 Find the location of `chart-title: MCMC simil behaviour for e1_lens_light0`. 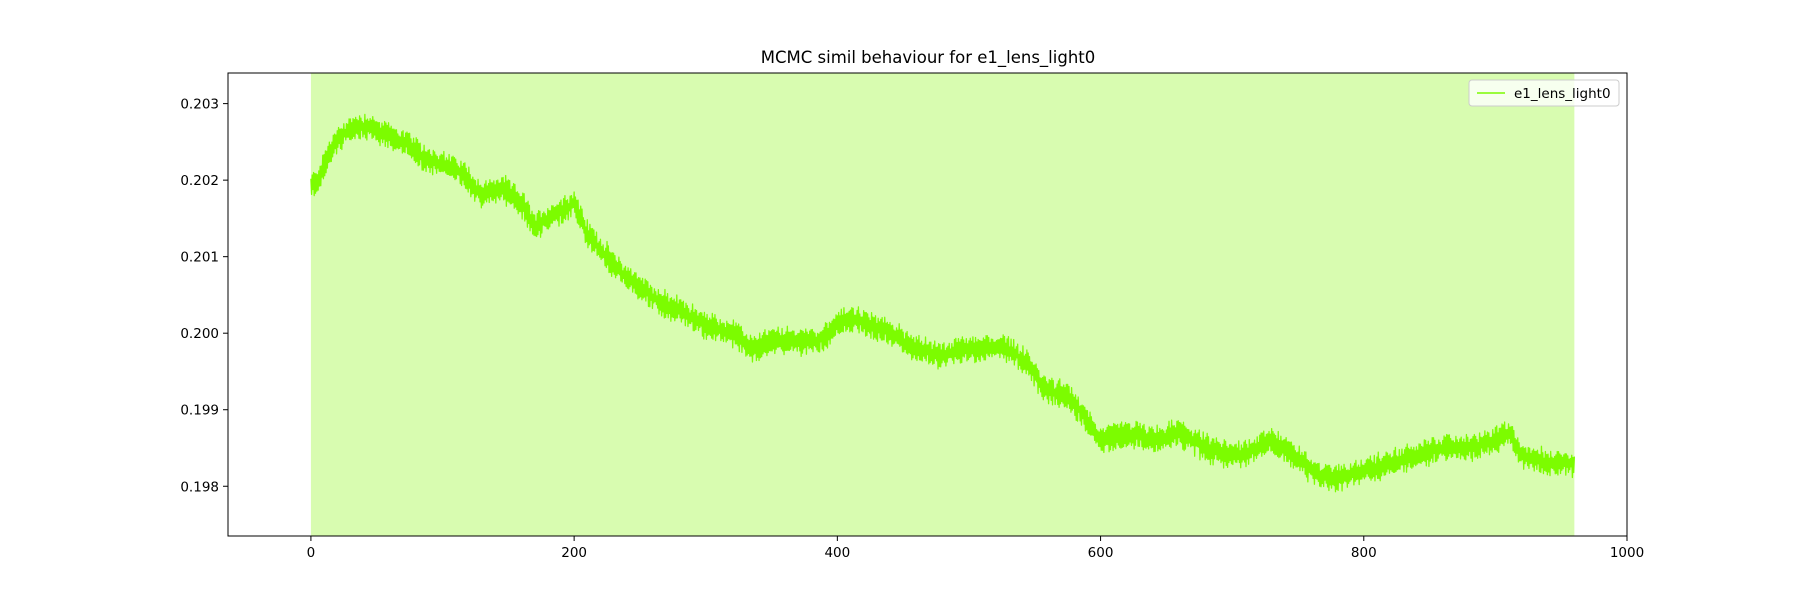

chart-title: MCMC simil behaviour for e1_lens_light0 is located at coordinates (928, 58).